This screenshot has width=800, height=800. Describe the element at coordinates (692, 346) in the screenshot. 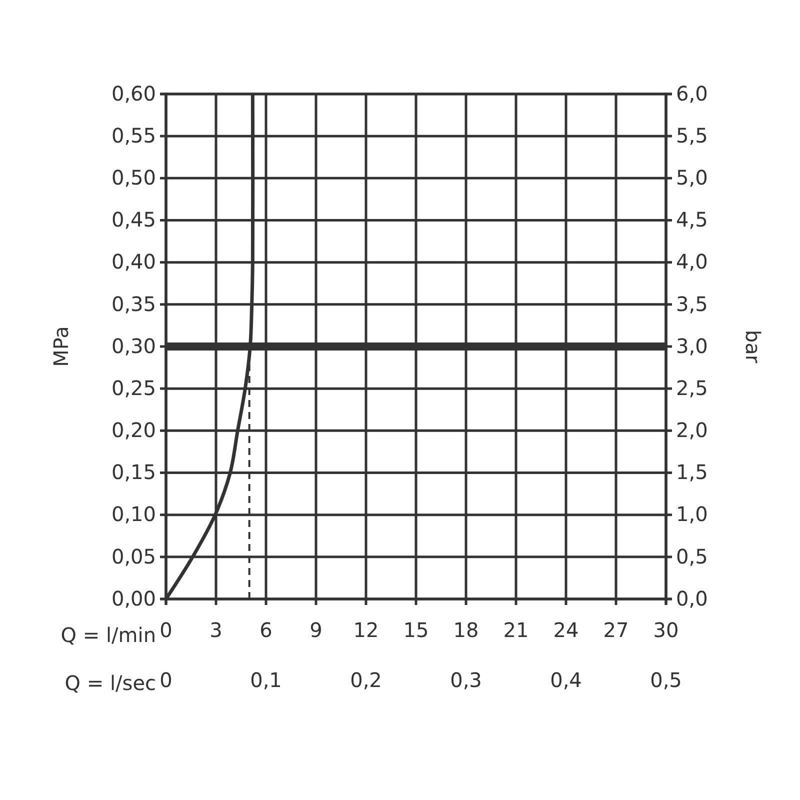

I see `y2-tick-label: 3,0` at that location.